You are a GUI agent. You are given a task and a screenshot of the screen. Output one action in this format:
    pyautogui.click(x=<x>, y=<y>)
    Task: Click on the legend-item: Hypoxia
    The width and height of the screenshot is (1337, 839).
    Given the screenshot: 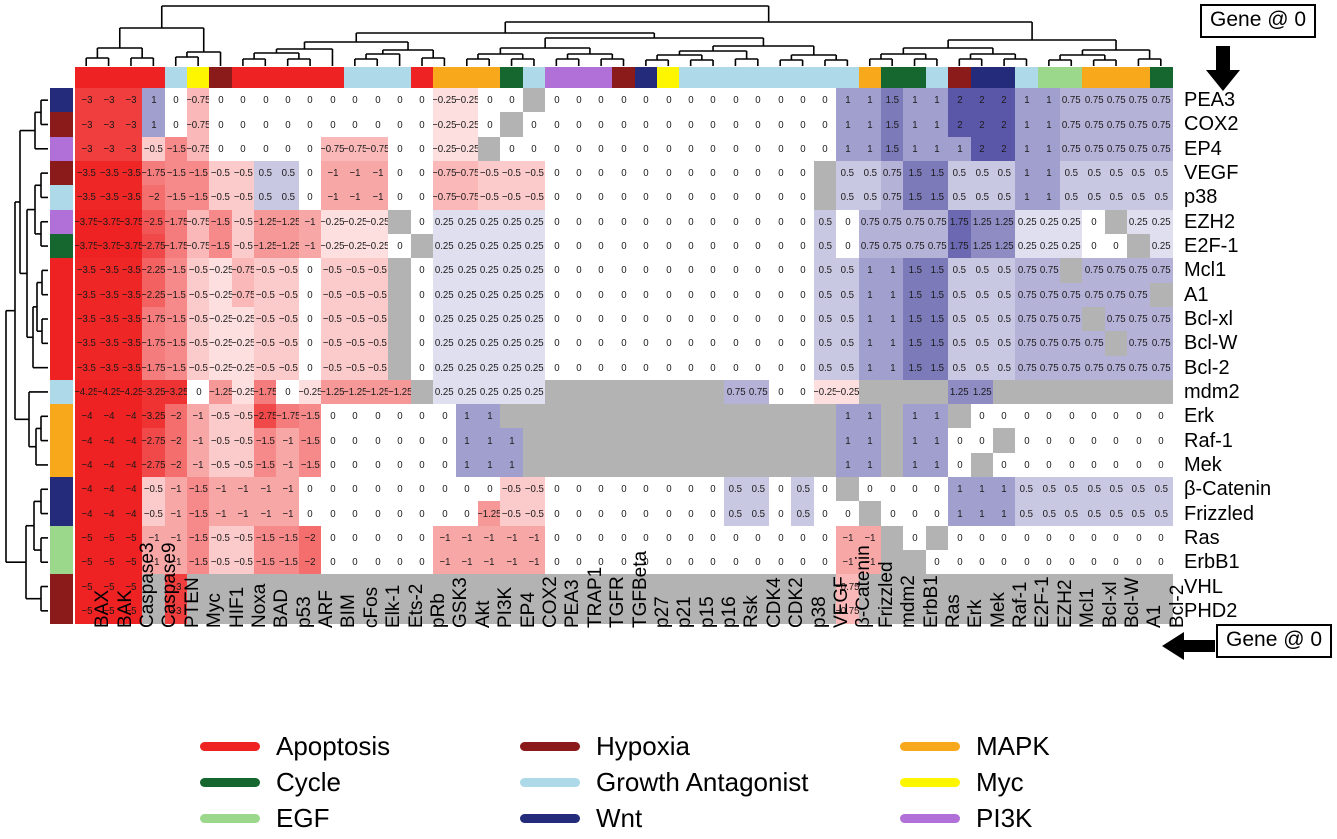 What is the action you would take?
    pyautogui.click(x=605, y=746)
    